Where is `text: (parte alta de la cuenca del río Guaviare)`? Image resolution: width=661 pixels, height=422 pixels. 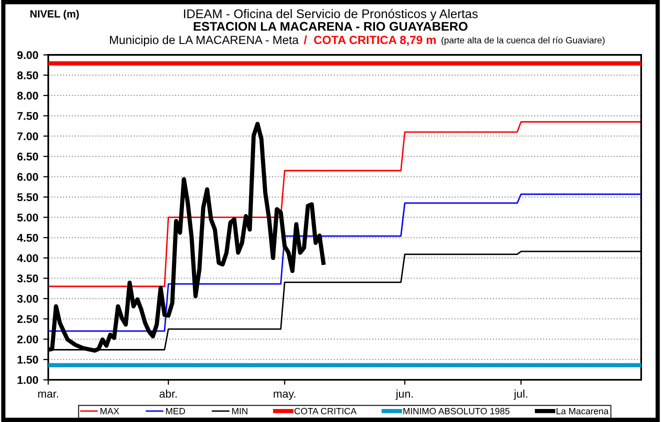 text: (parte alta de la cuenca del río Guaviare) is located at coordinates (523, 41).